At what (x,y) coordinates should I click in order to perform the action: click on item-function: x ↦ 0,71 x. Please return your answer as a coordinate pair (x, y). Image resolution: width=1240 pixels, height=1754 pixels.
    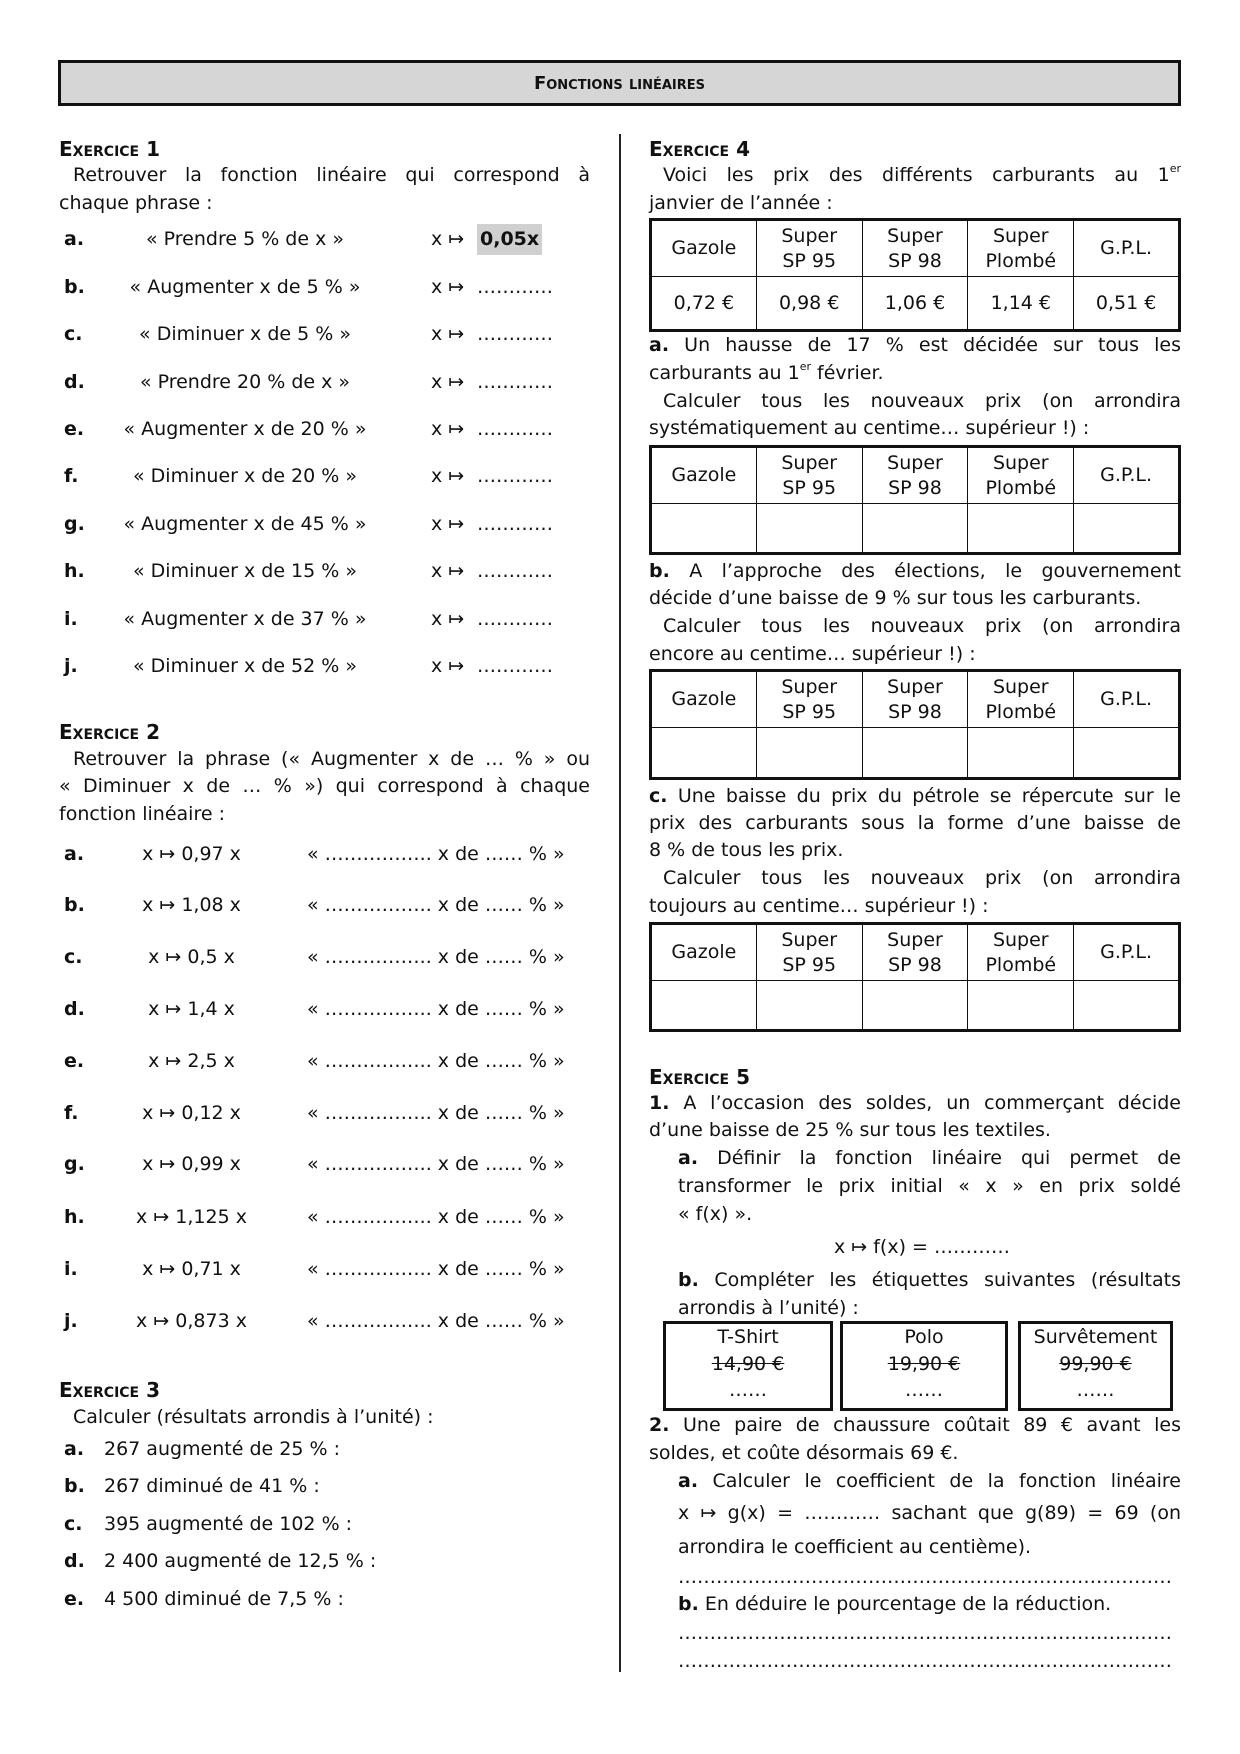
    Looking at the image, I should click on (191, 1269).